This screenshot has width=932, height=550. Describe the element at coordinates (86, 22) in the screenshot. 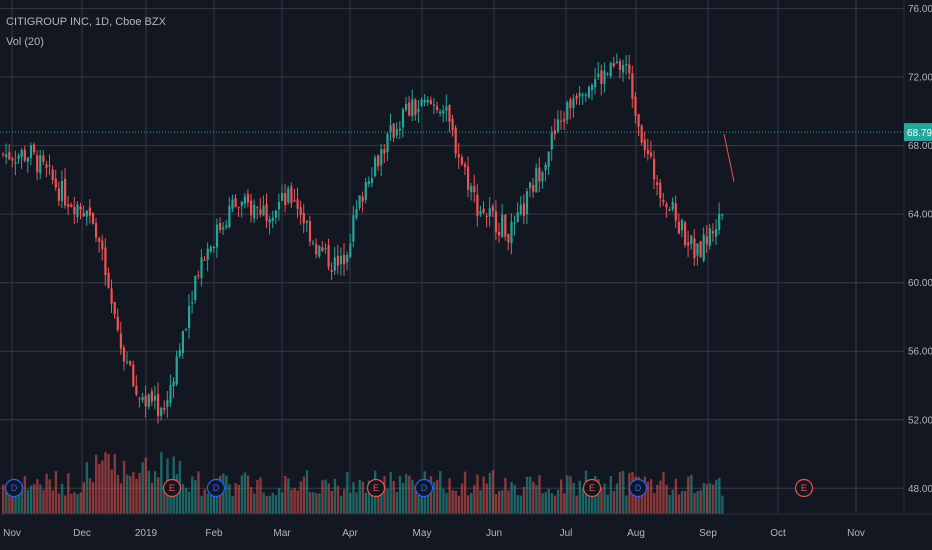

I see `symbol-legend: CITIGROUP INC, 1D, Cboe BZX` at that location.